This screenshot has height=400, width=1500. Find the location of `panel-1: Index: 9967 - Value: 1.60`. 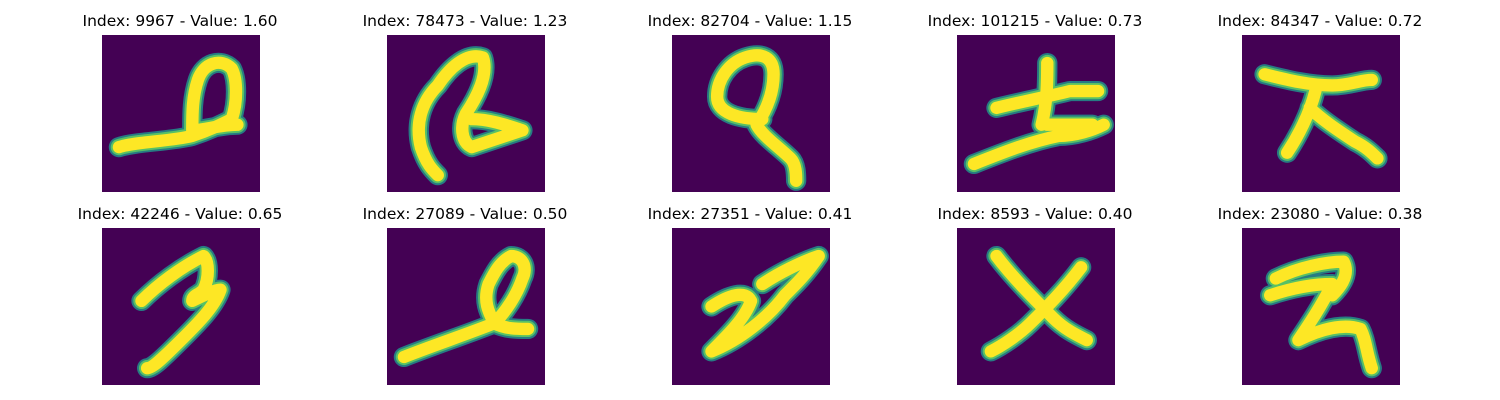

panel-1: Index: 9967 - Value: 1.60 is located at coordinates (180, 96).